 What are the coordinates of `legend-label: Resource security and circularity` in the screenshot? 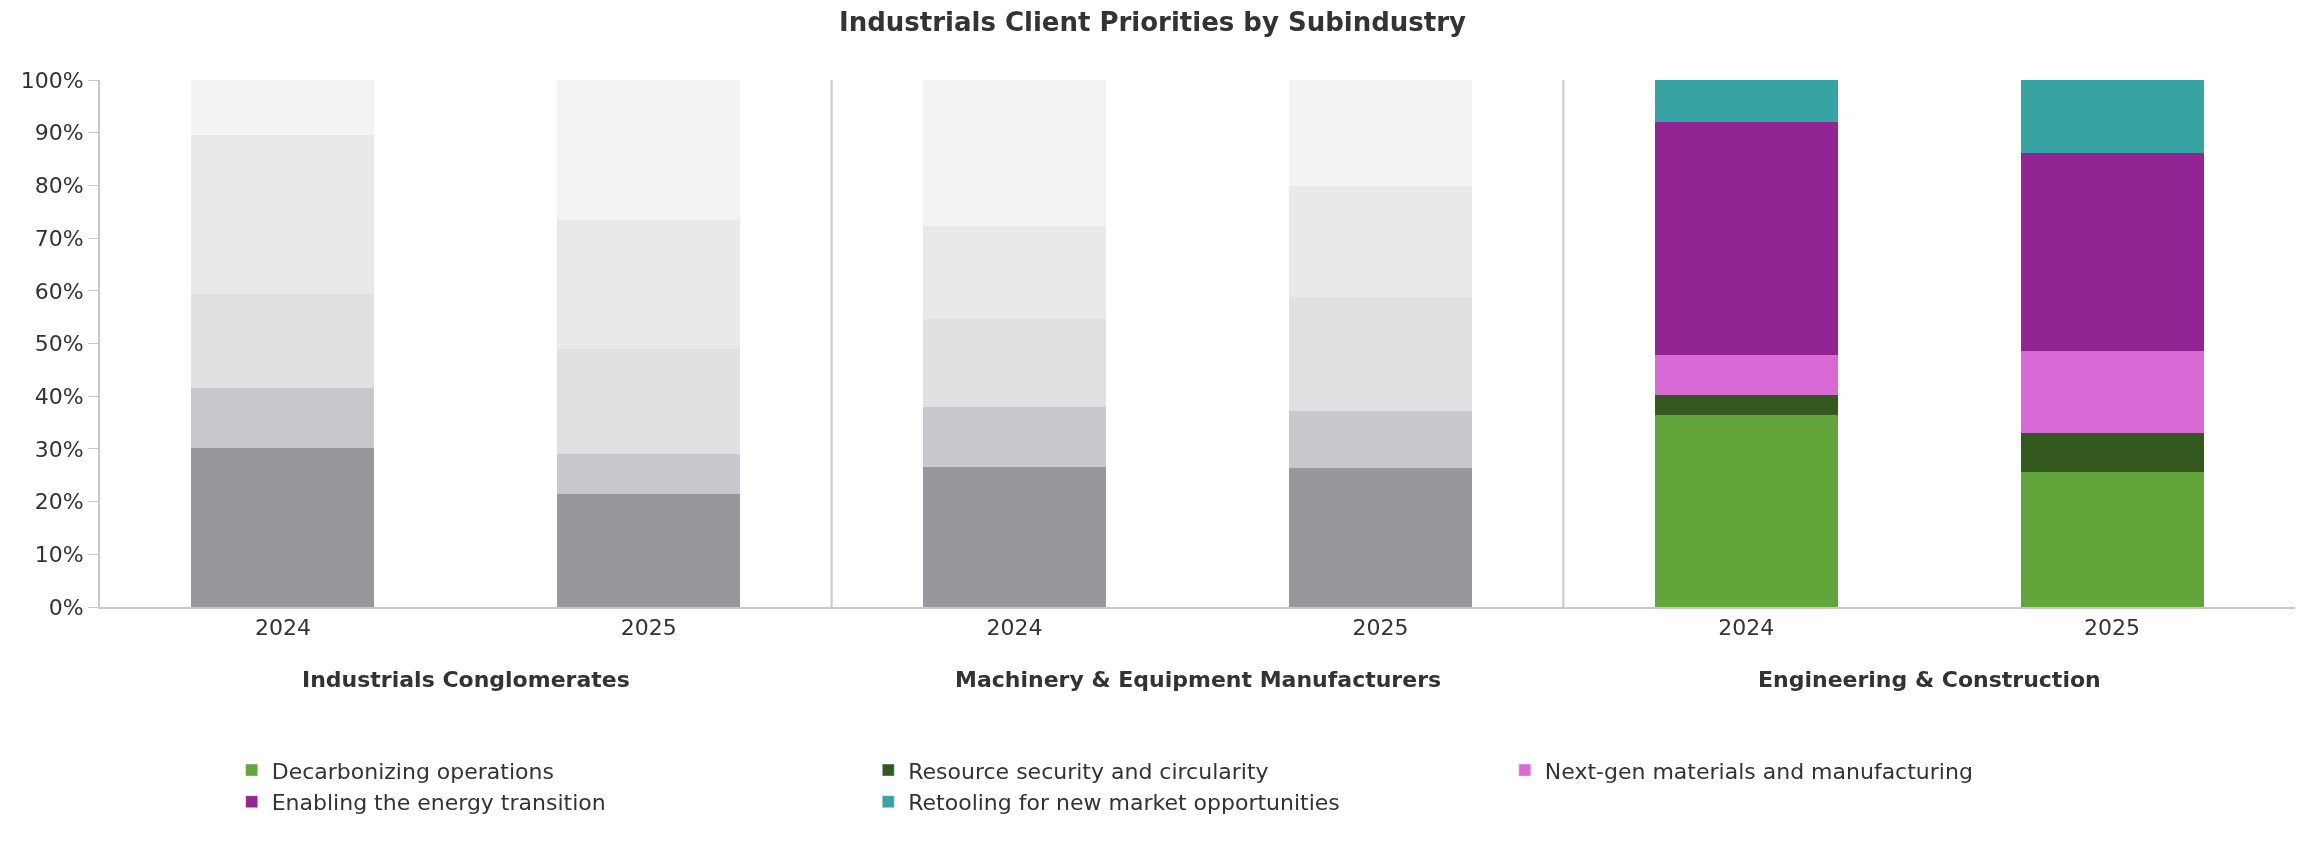 It's located at (1088, 771).